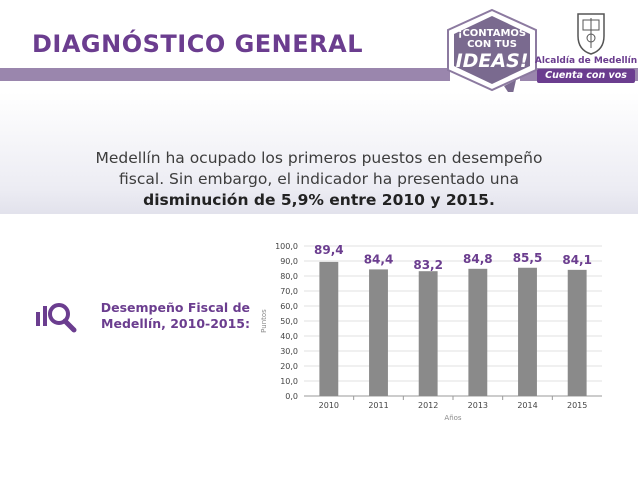 Image resolution: width=638 pixels, height=479 pixels. Describe the element at coordinates (527, 331) in the screenshot. I see `bar-2014` at that location.